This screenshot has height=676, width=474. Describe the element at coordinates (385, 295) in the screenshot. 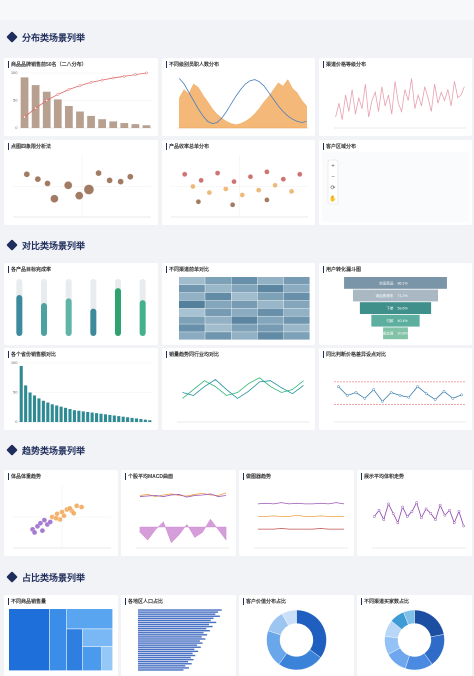

I see `funnel-label: 添加购物车` at that location.